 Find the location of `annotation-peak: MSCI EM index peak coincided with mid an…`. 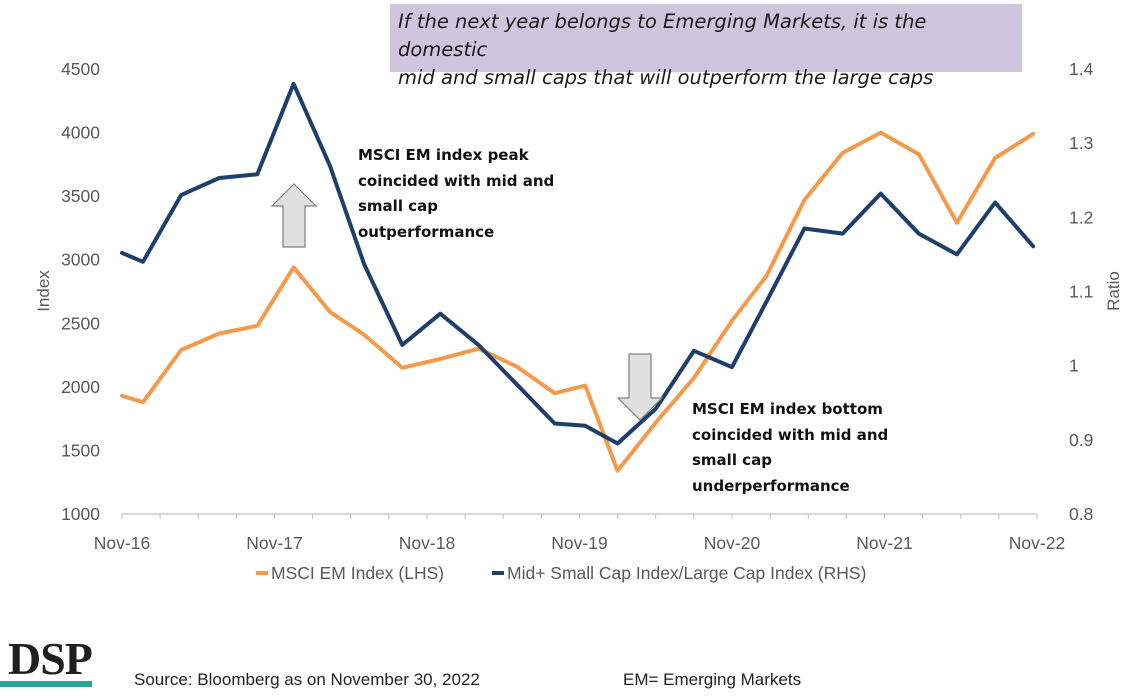

annotation-peak: MSCI EM index peak coincided with mid an… is located at coordinates (468, 194).